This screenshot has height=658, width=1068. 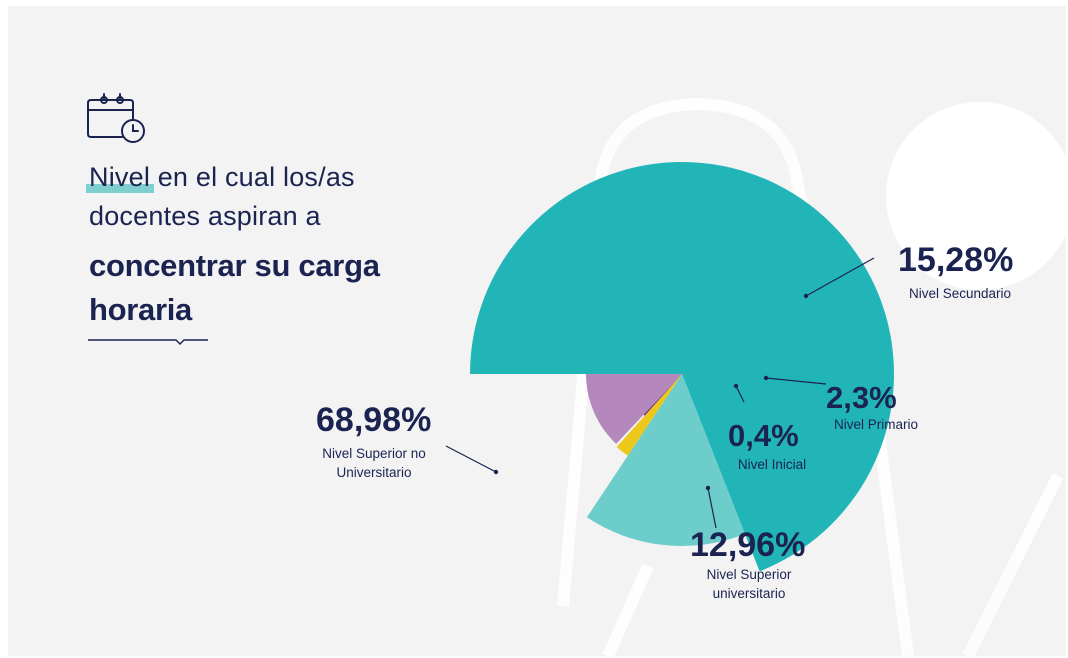 I want to click on data-label-category-superior-universitario: Nivel Superior universitario, so click(x=749, y=584).